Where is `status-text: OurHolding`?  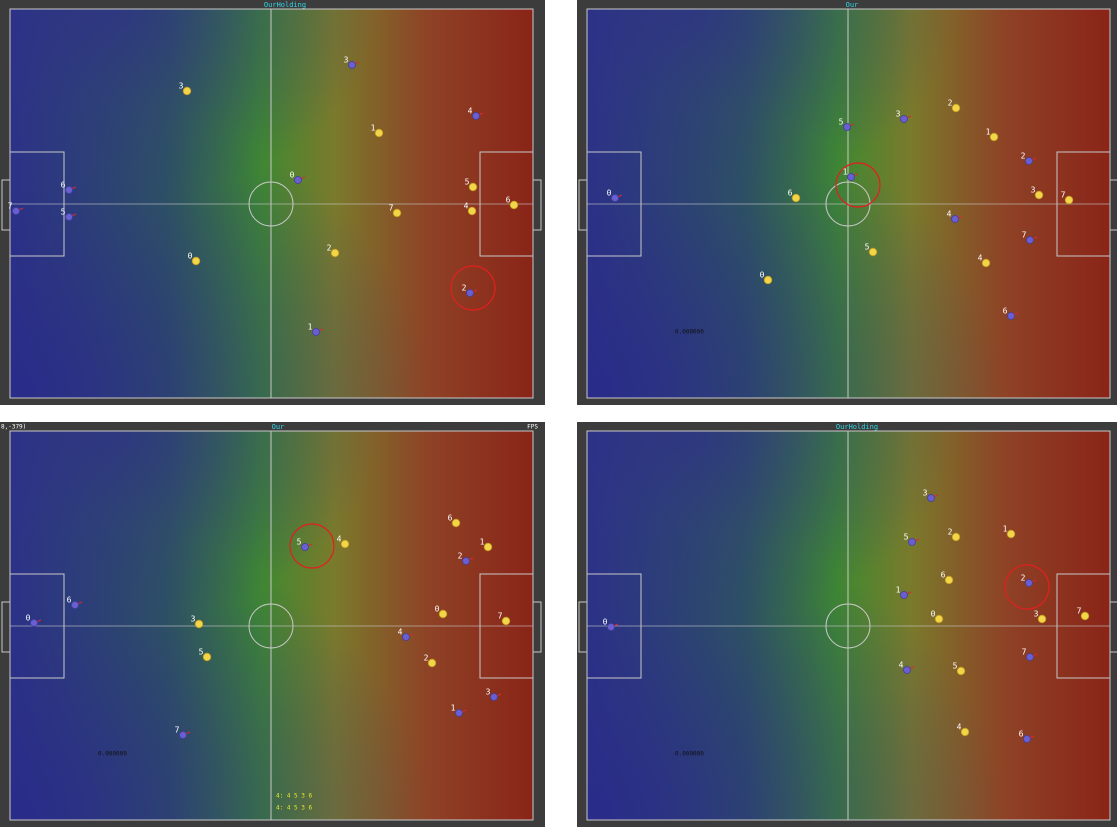
status-text: OurHolding is located at coordinates (285, 5).